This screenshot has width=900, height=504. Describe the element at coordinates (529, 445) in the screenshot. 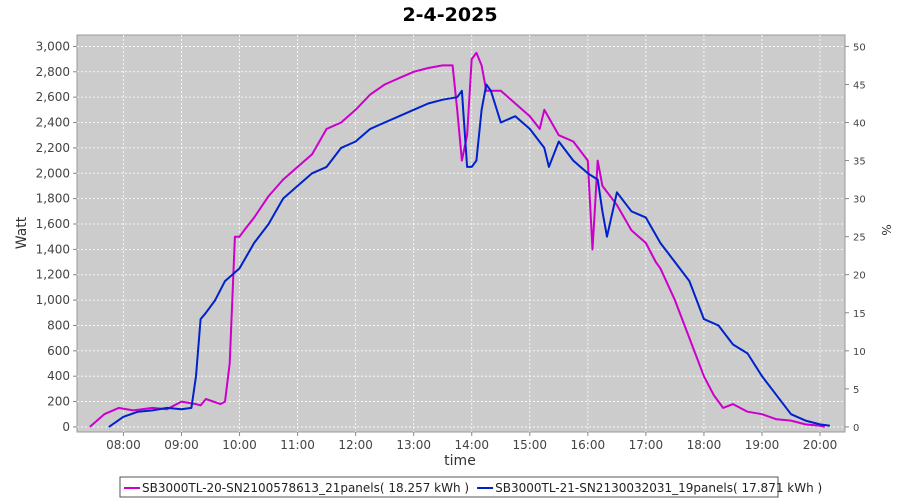

I see `x-tick-label: 15:00` at that location.